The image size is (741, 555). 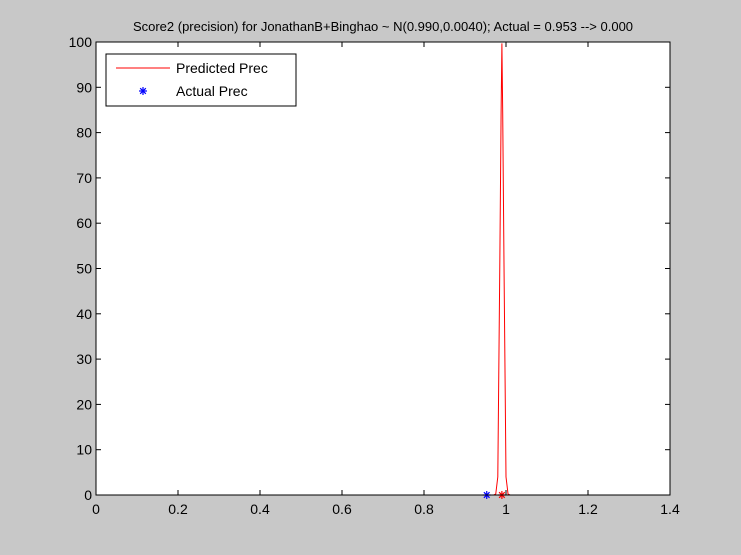 I want to click on legend: Predicted Prec Actual Prec, so click(x=201, y=80).